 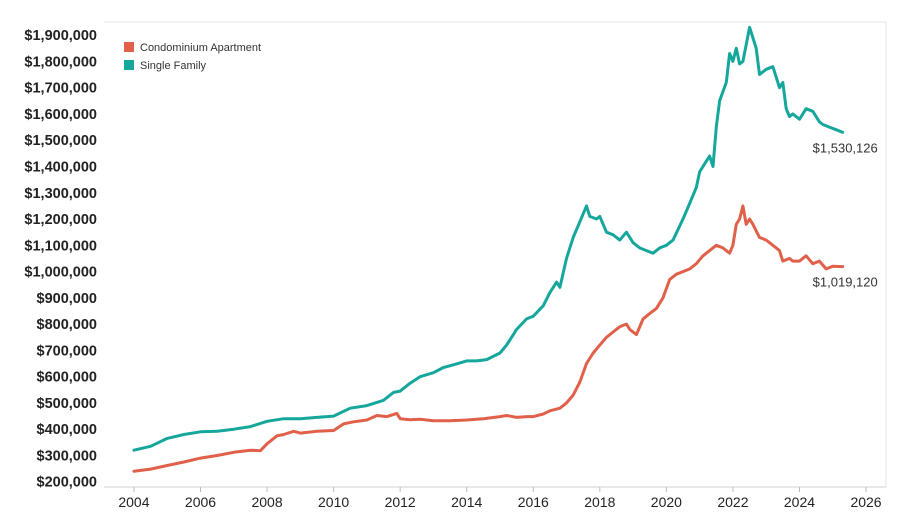 I want to click on end-label-condominium: $1,019,120, so click(x=845, y=282).